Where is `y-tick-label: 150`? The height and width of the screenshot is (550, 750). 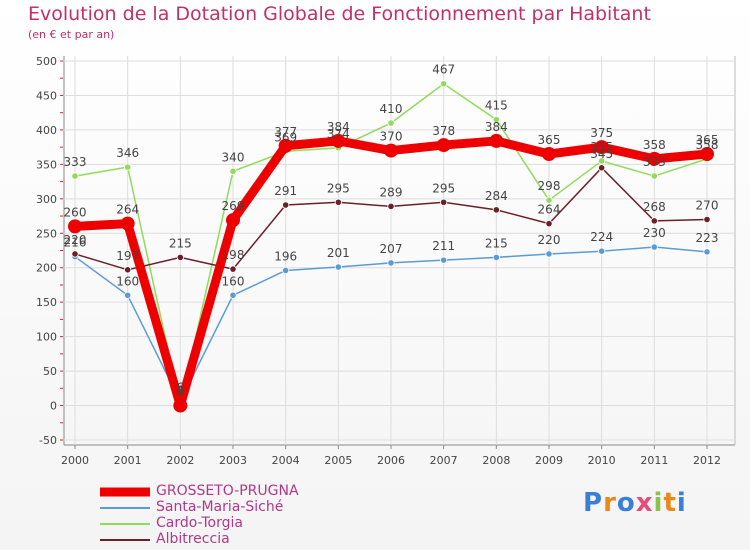 y-tick-label: 150 is located at coordinates (46, 302).